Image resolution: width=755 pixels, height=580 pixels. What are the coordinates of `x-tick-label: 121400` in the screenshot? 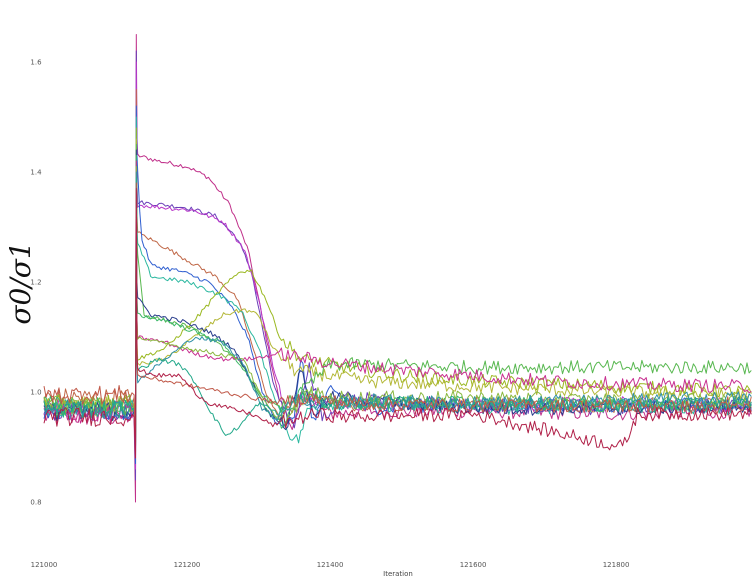 It's located at (330, 565).